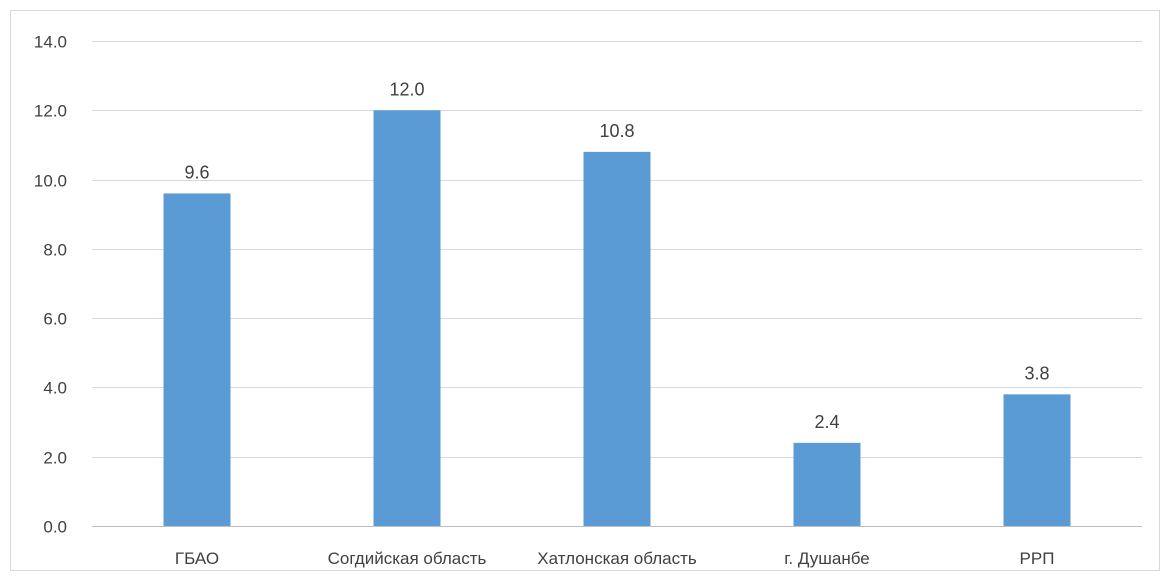  I want to click on x-tick-label: РРП, so click(1037, 558).